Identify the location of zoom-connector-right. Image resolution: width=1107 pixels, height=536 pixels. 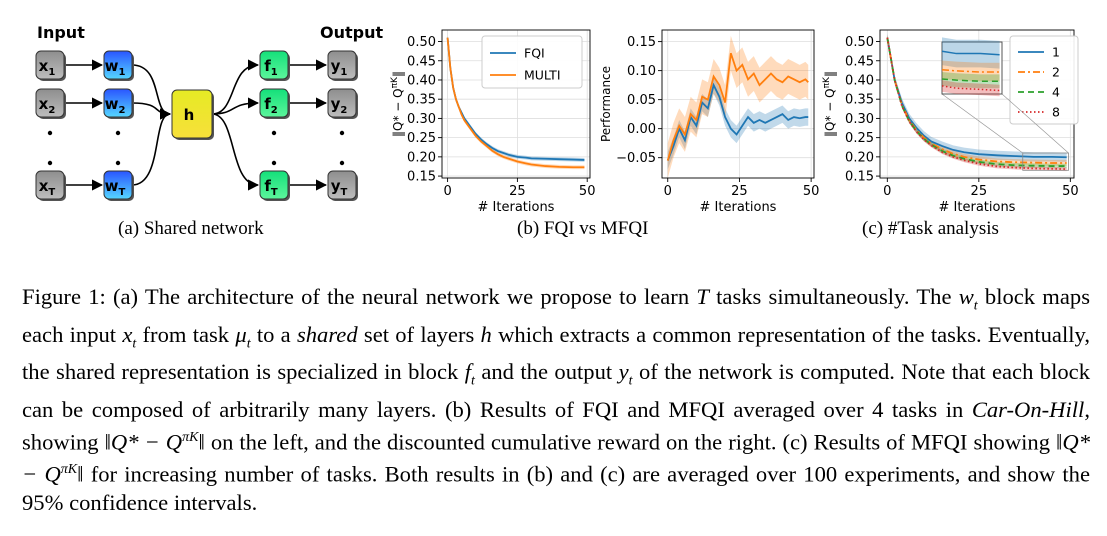
(1035, 123).